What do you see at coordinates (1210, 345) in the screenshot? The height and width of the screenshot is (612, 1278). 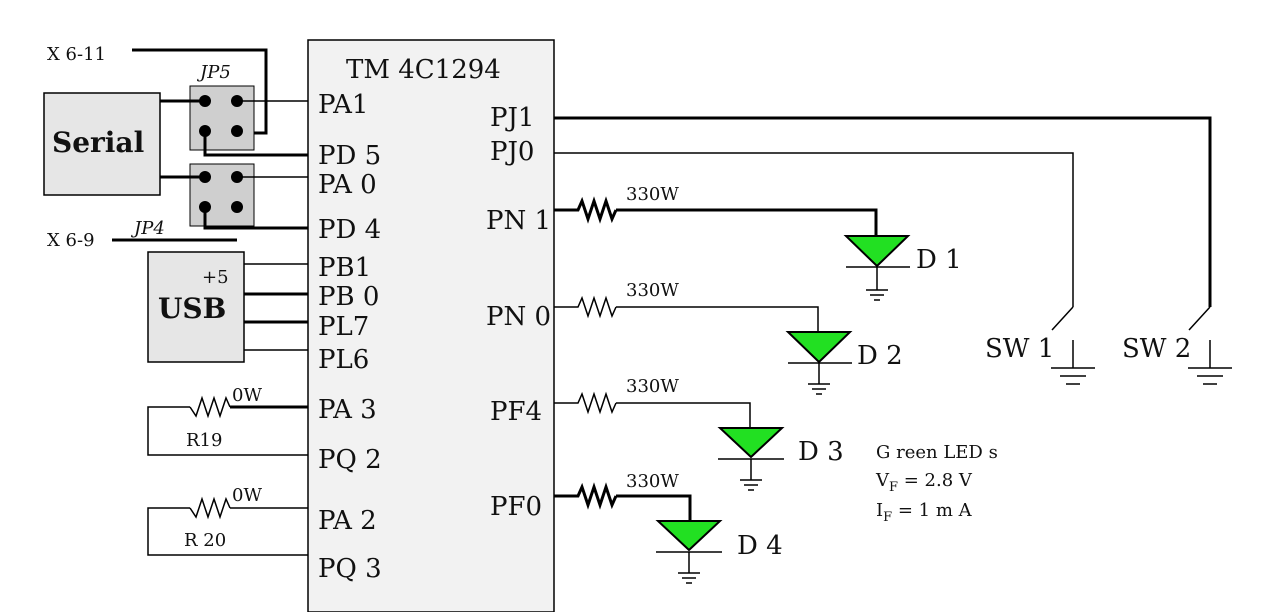 I see `sw2` at bounding box center [1210, 345].